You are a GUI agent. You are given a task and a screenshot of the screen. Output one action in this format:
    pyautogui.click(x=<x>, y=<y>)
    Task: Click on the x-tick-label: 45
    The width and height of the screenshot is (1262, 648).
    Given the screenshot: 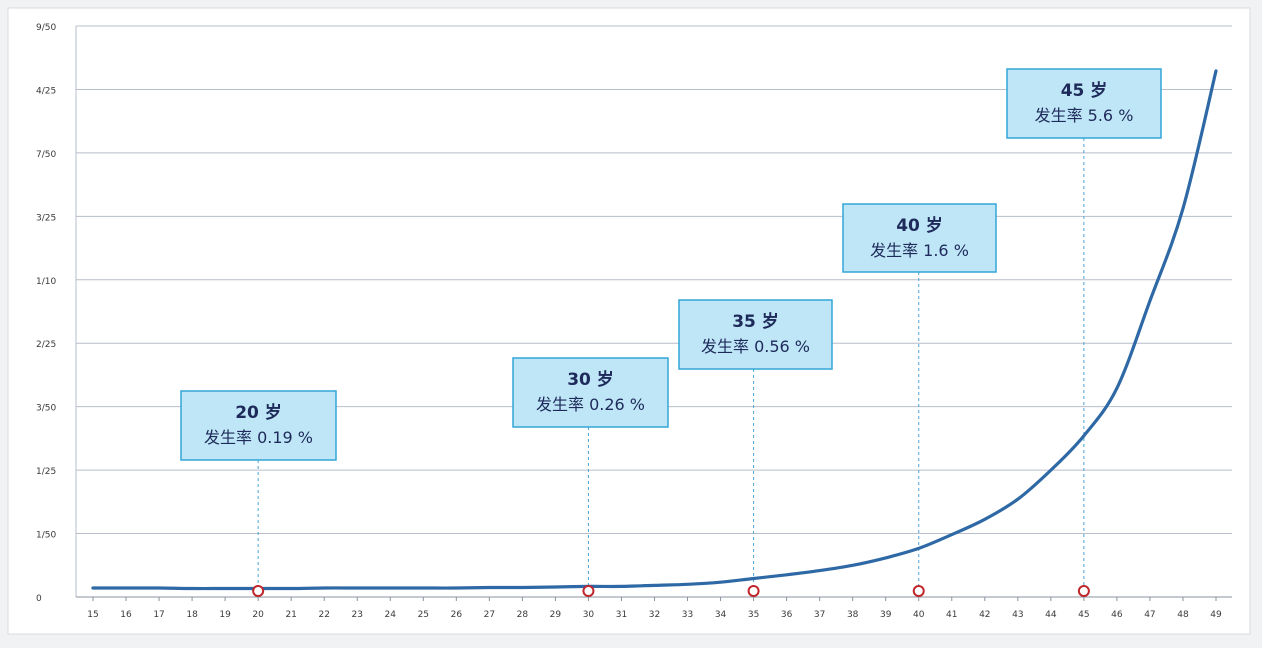 What is the action you would take?
    pyautogui.click(x=1083, y=615)
    